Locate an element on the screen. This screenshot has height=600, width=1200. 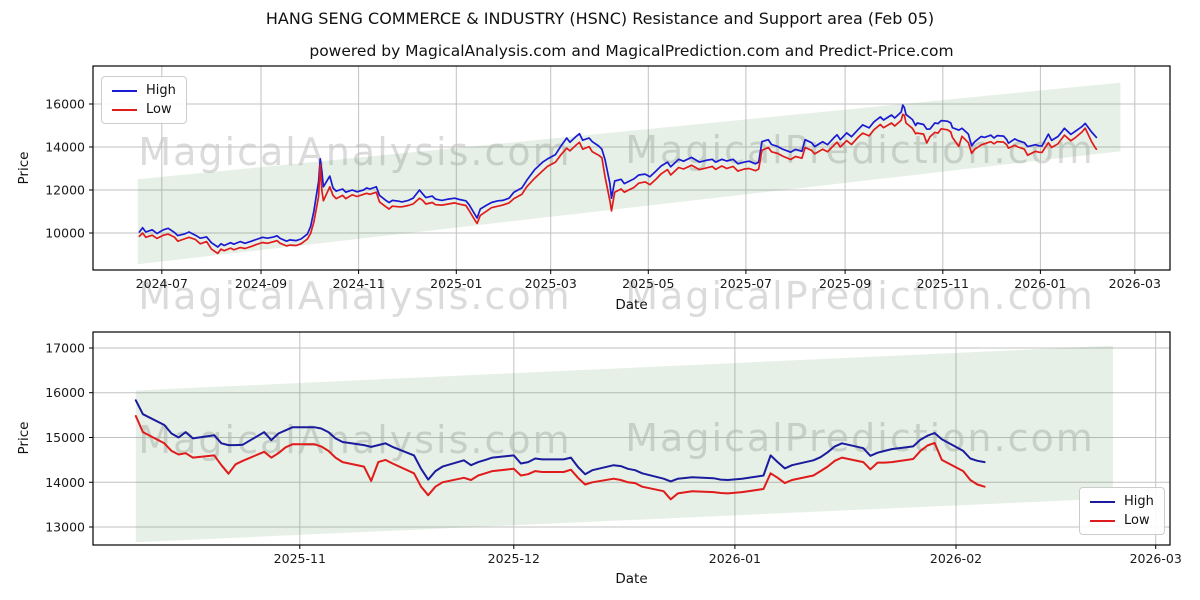
y-axis-label-bottom: Price is located at coordinates (24, 438).